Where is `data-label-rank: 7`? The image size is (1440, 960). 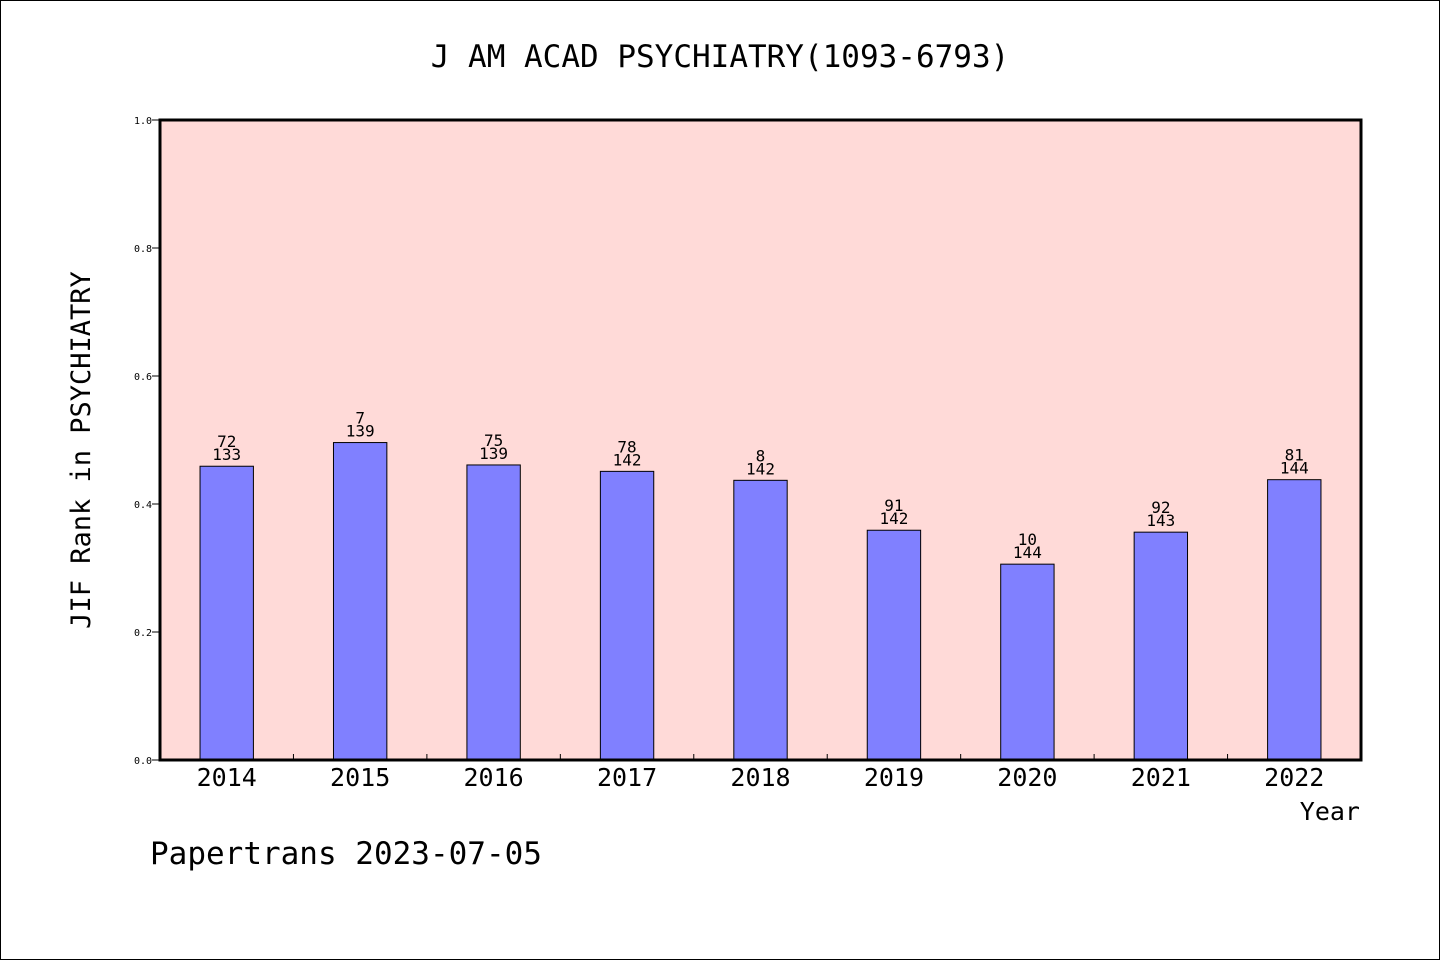
data-label-rank: 7 is located at coordinates (360, 418).